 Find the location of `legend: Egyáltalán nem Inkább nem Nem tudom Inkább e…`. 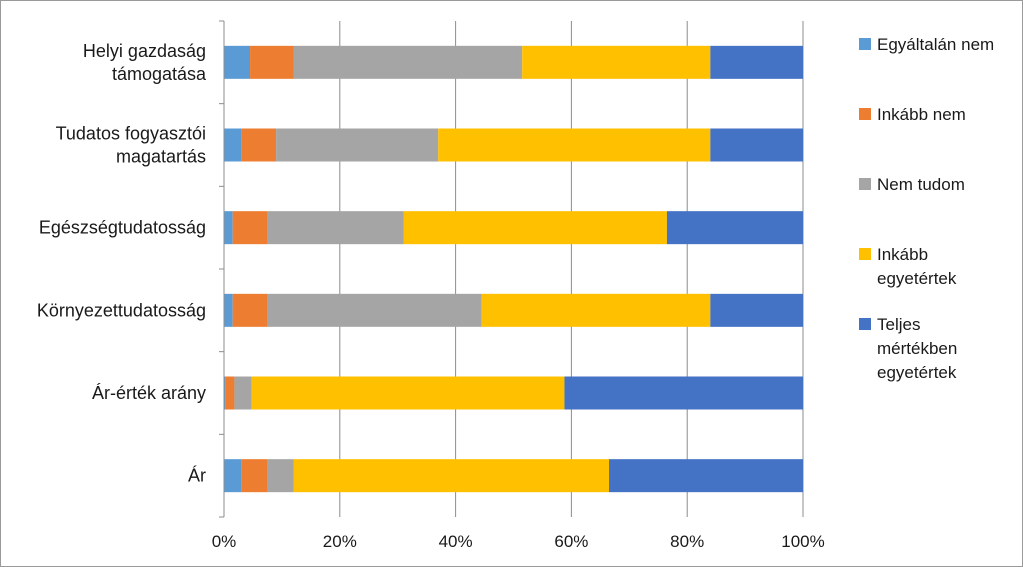

legend: Egyáltalán nem Inkább nem Nem tudom Inkább e… is located at coordinates (926, 208).